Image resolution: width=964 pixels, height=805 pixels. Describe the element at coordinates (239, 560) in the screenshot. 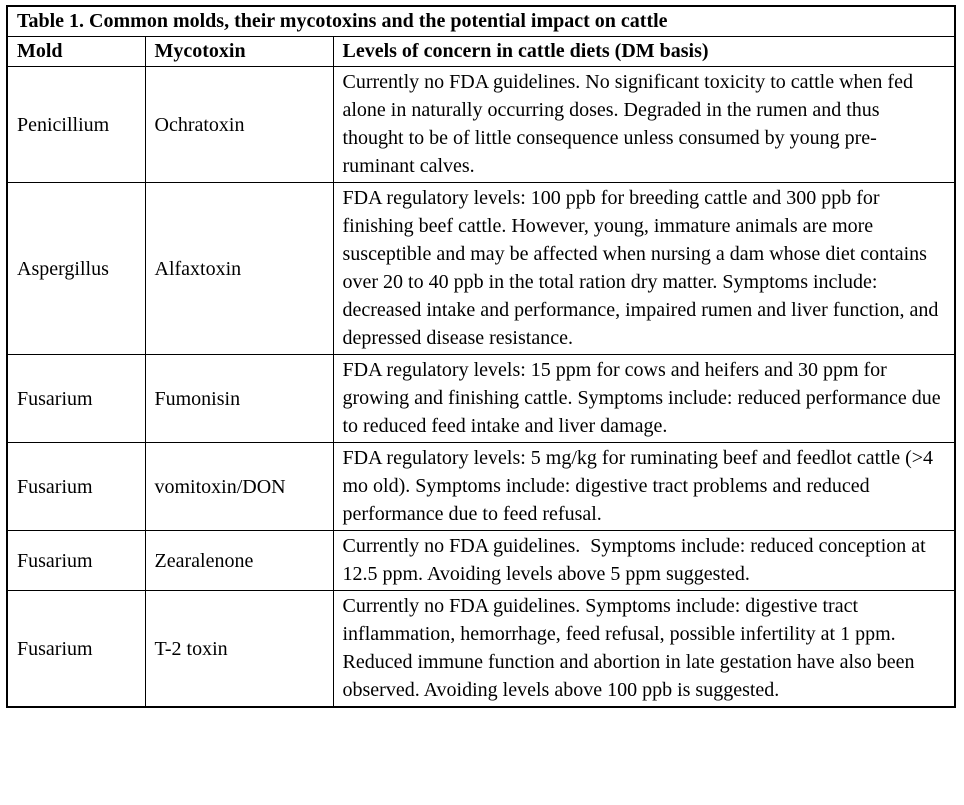

I see `mycotoxin-cell: Zearalenone` at that location.